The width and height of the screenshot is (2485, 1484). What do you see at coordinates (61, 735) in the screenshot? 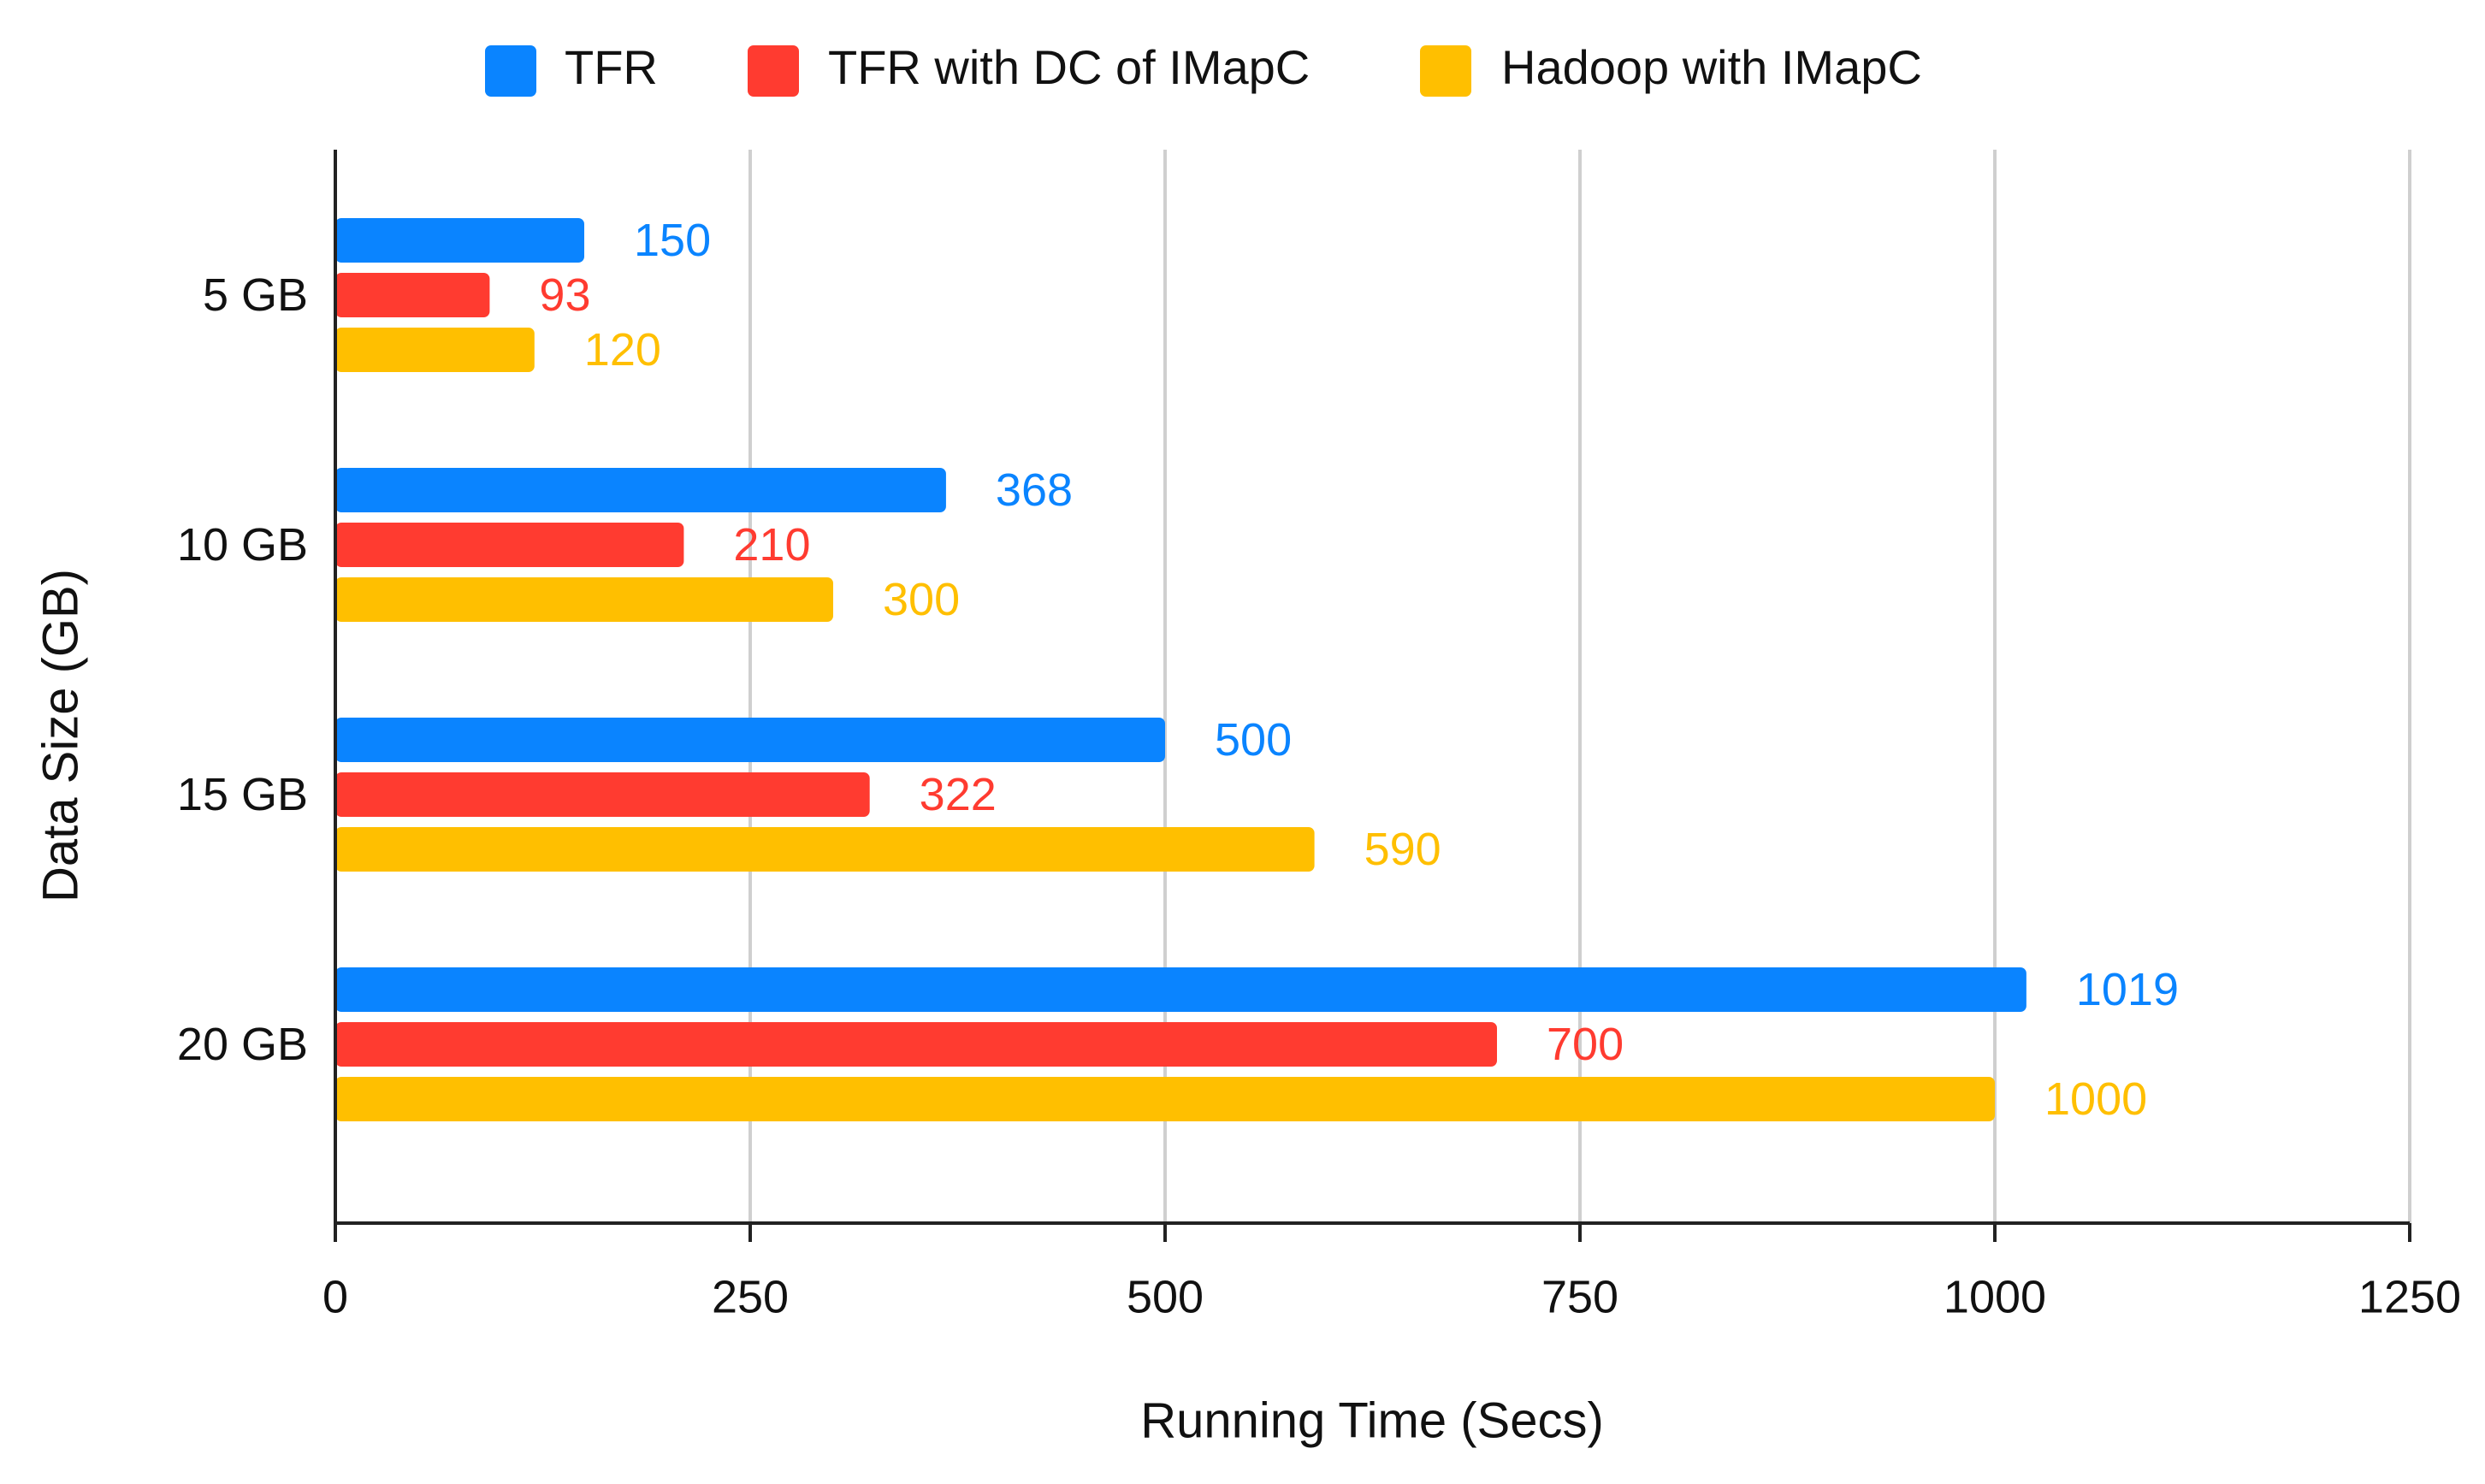
I see `y-axis-title: Data Size (GB)` at bounding box center [61, 735].